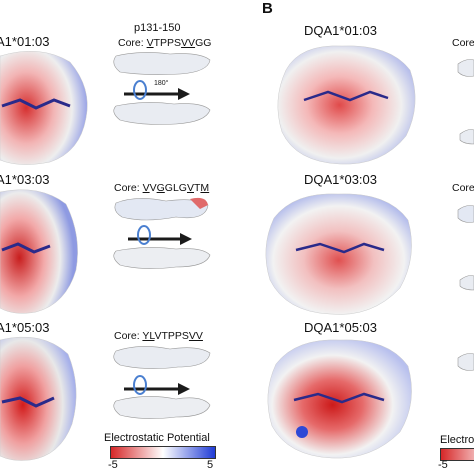 This screenshot has height=474, width=474. Describe the element at coordinates (465, 362) in the screenshot. I see `right-peptide-fragment-row3` at that location.